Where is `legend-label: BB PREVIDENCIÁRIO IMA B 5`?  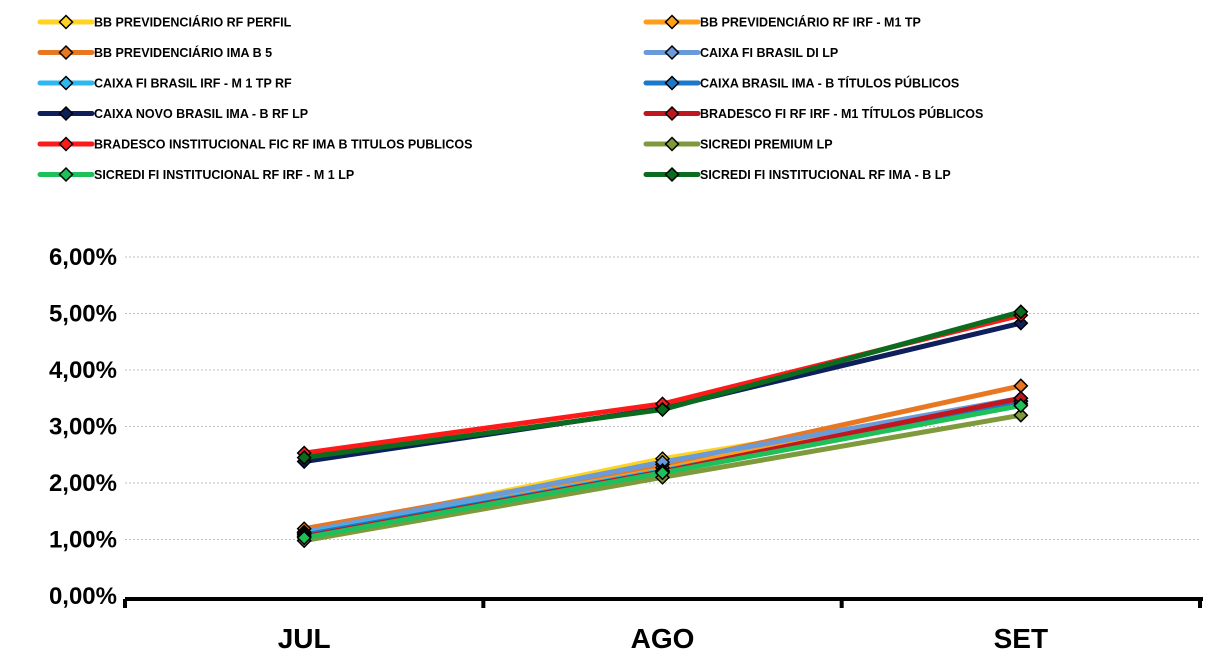 legend-label: BB PREVIDENCIÁRIO IMA B 5 is located at coordinates (183, 52).